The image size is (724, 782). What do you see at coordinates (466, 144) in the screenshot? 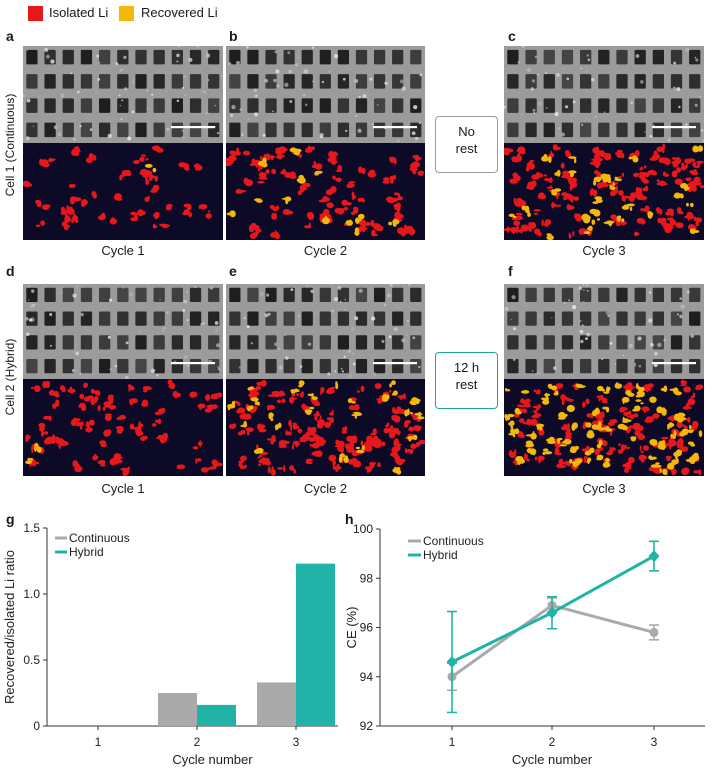
I see `no-rest-box: No rest` at bounding box center [466, 144].